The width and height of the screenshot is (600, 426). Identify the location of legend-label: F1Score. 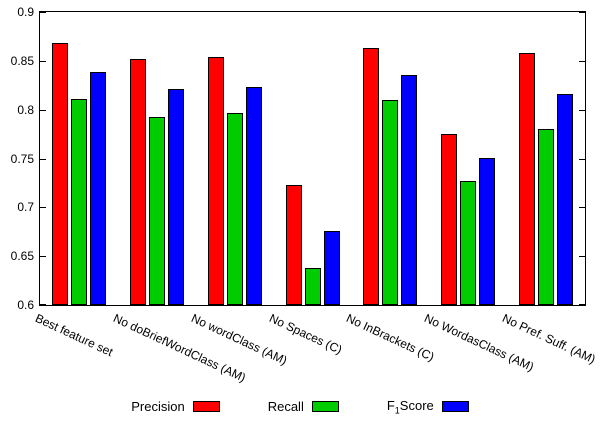
(410, 407).